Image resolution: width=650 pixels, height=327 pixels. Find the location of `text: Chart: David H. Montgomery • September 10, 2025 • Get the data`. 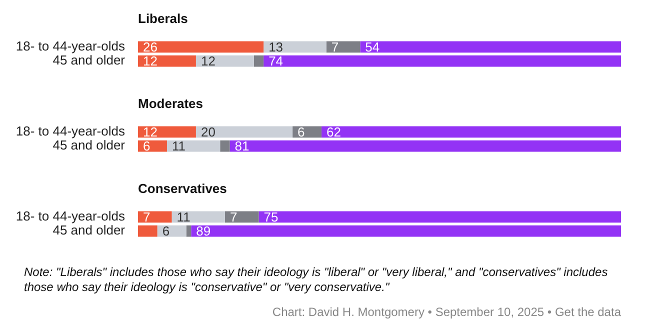

text: Chart: David H. Montgomery • September 10, 2025 • Get the data is located at coordinates (446, 312).